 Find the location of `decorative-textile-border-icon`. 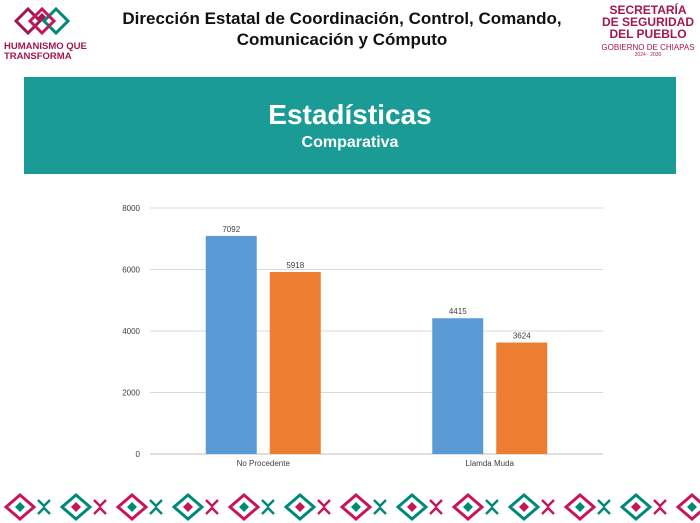

decorative-textile-border-icon is located at coordinates (351, 507).